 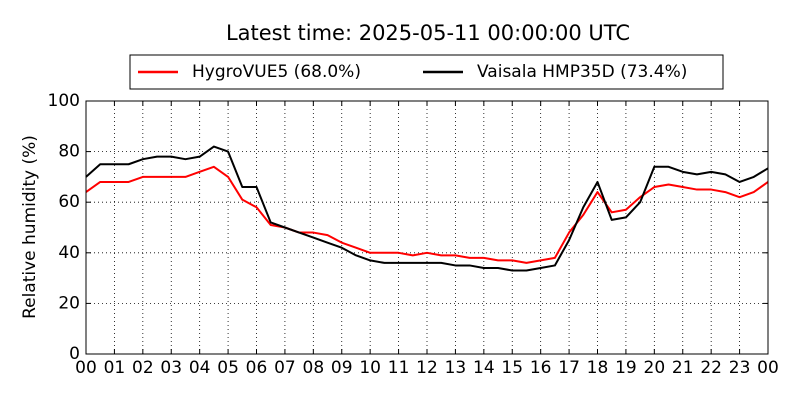 I want to click on x-tick-label: 02, so click(x=143, y=368).